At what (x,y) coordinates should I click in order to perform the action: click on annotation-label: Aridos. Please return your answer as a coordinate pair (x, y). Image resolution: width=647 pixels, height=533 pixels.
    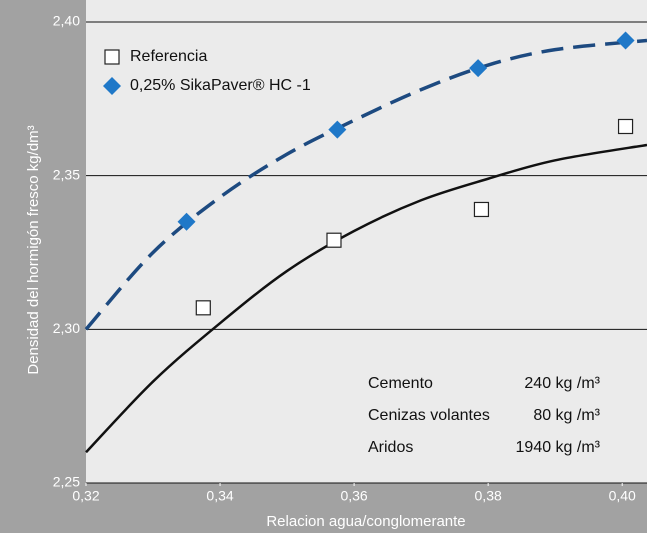
    Looking at the image, I should click on (390, 447).